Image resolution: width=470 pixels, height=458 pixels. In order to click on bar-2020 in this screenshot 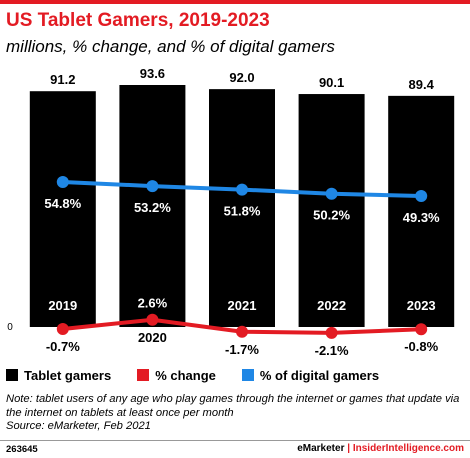, I will do `click(152, 206)`.